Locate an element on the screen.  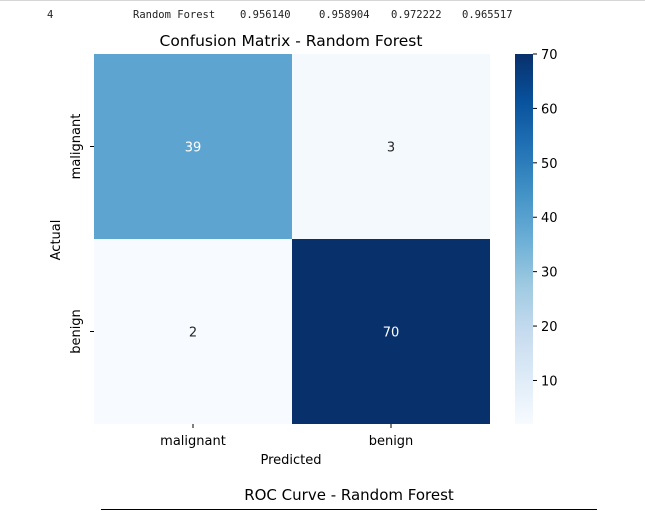
colorbar-gradient is located at coordinates (524, 239).